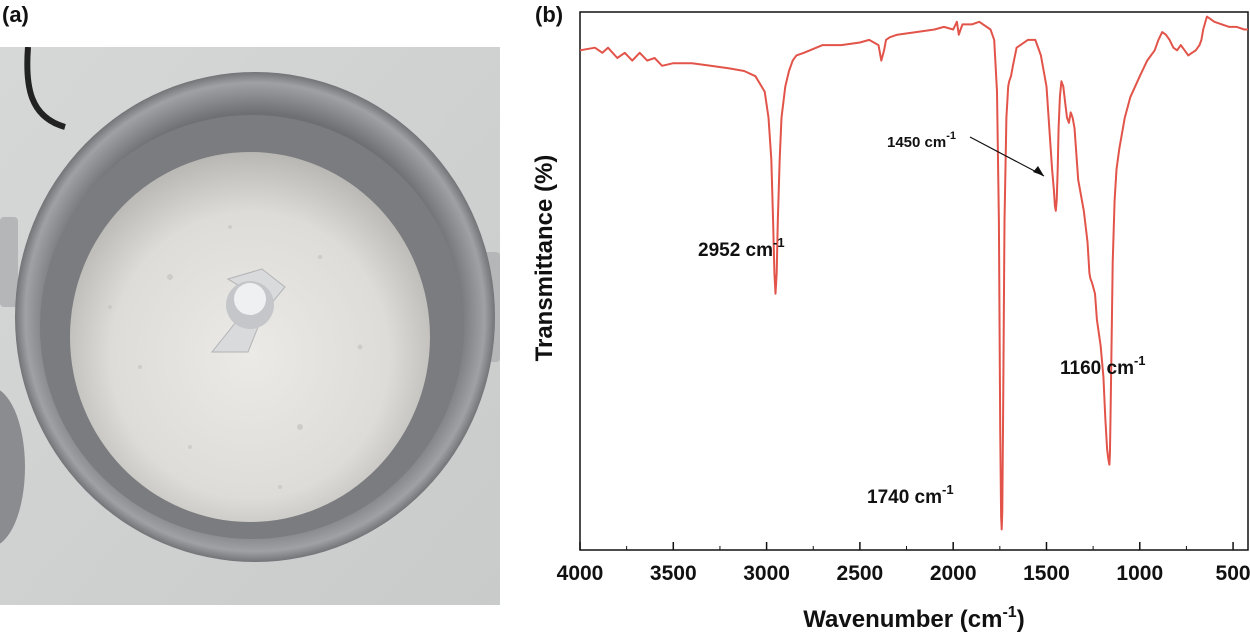 The image size is (1250, 635). Describe the element at coordinates (860, 573) in the screenshot. I see `x-tick-label-2500: 2500` at that location.